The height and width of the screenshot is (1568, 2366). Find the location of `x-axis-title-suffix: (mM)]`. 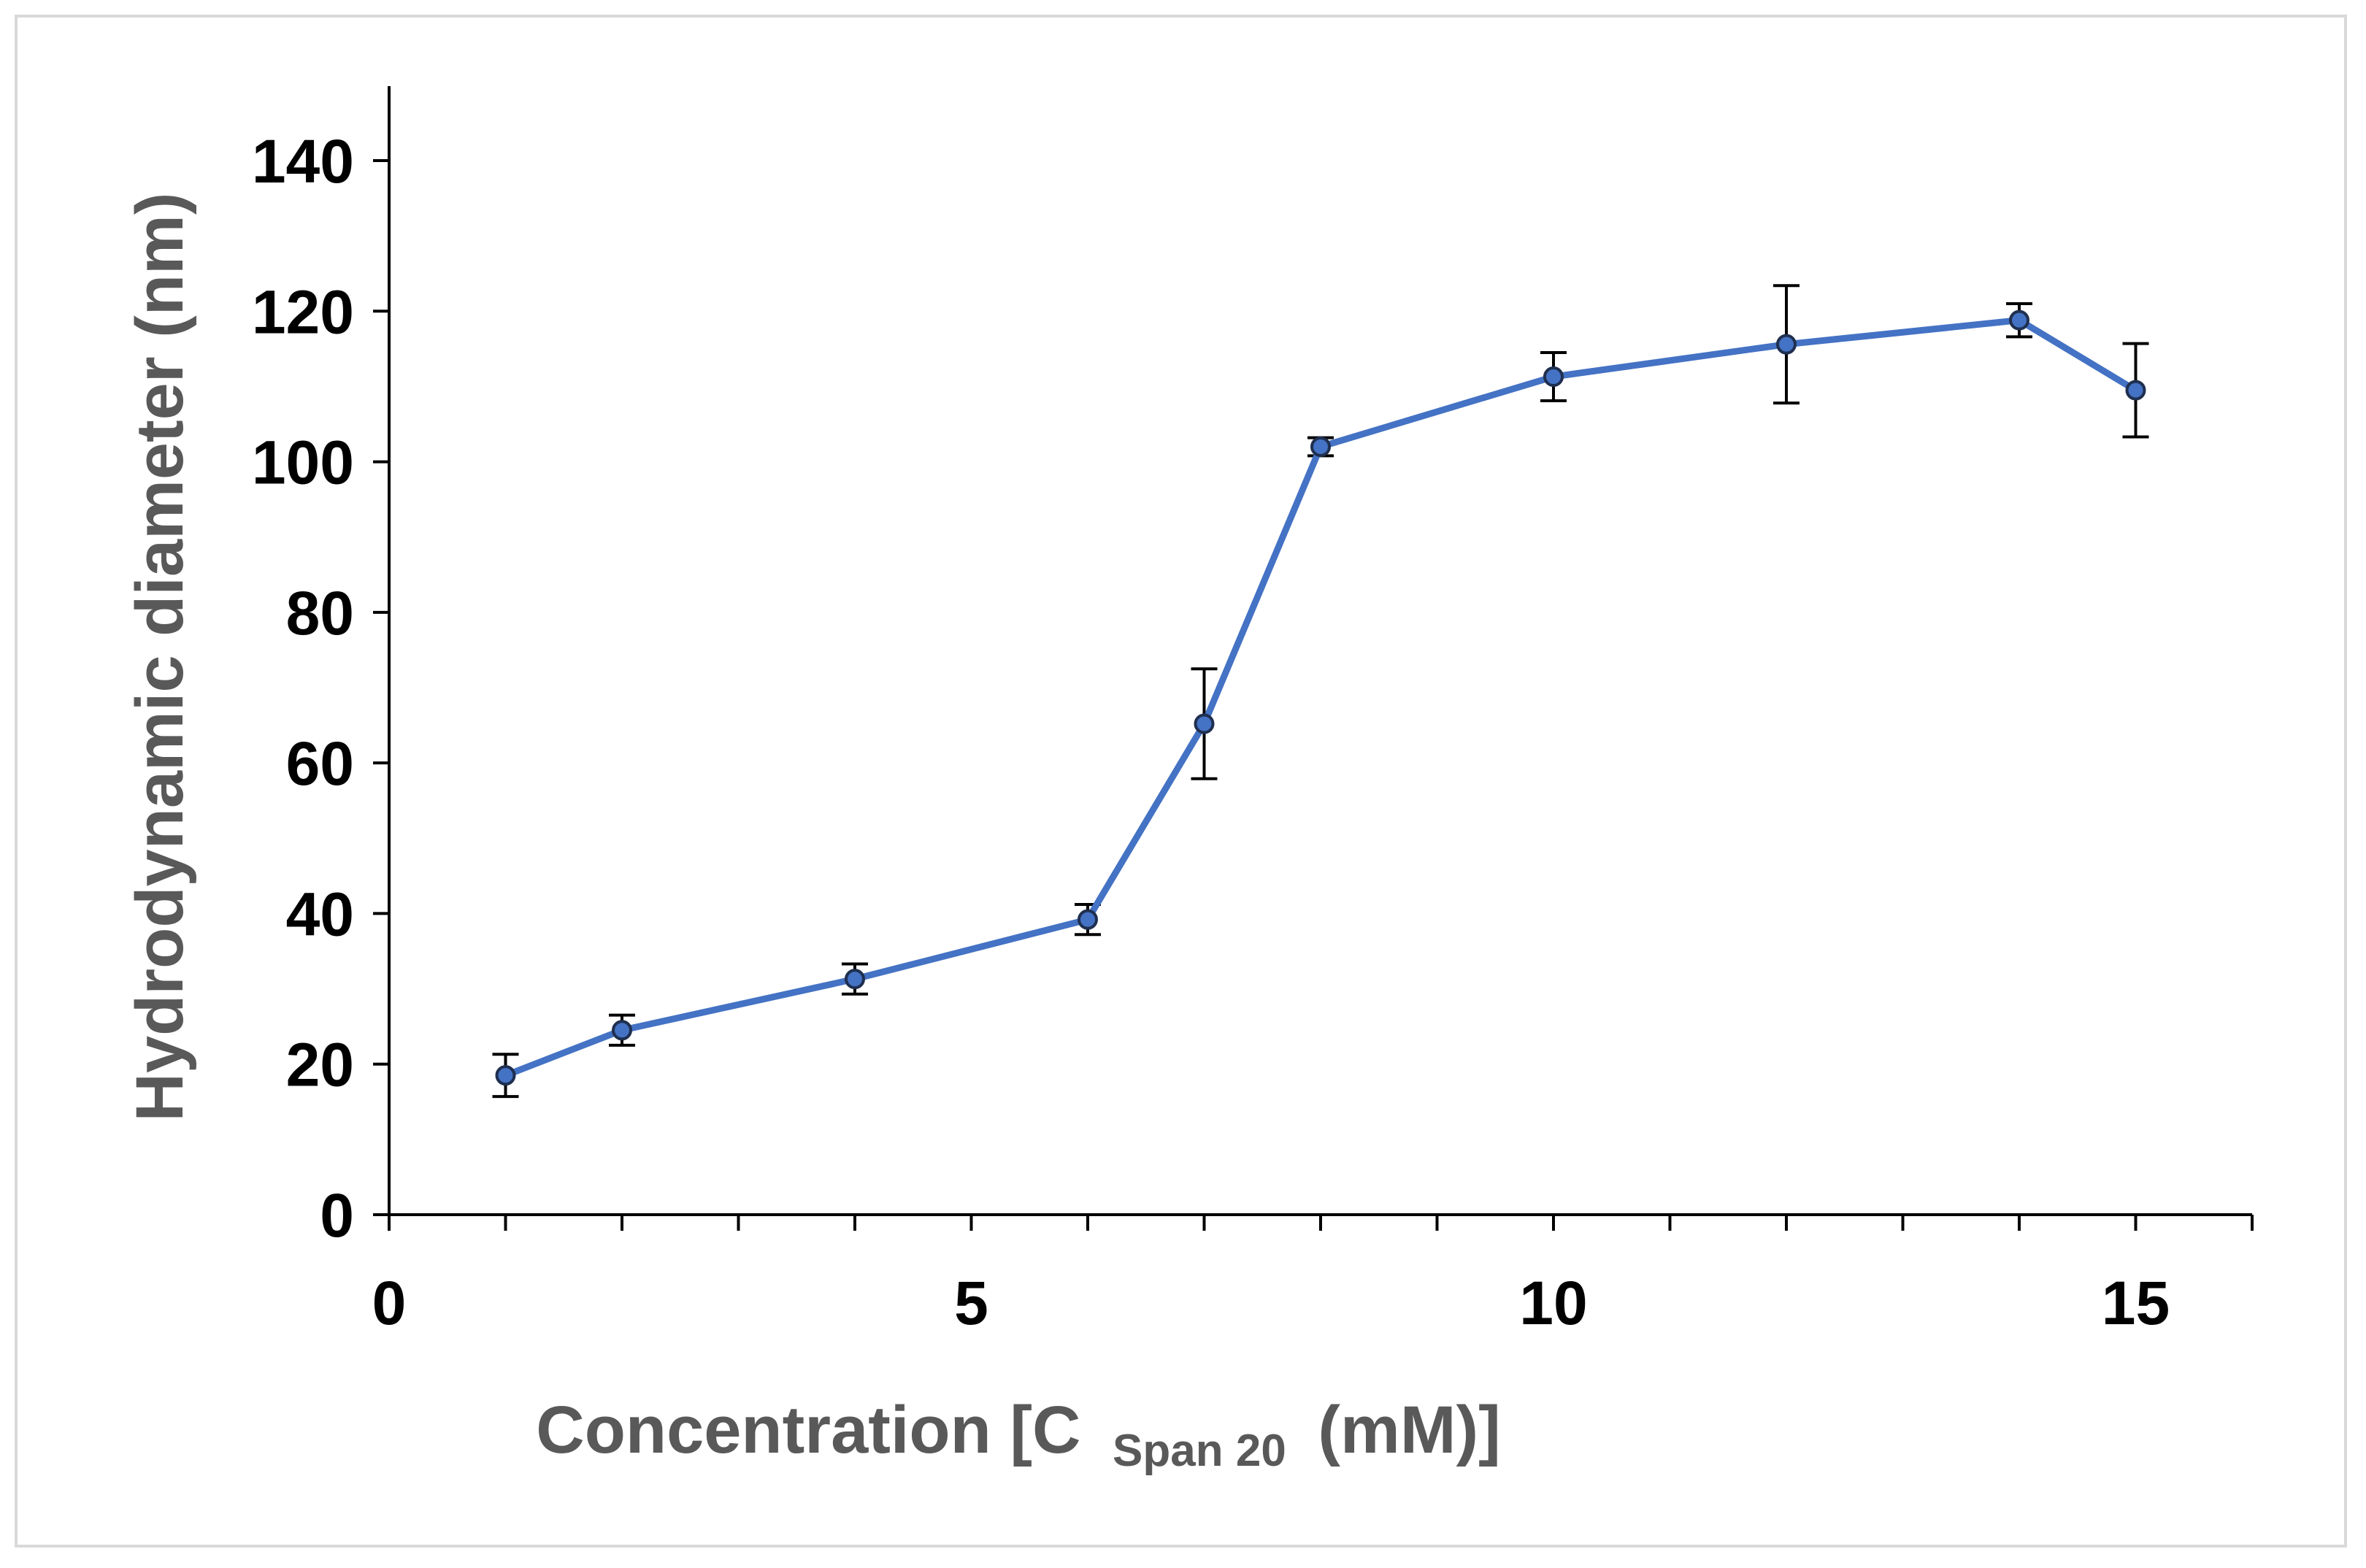

x-axis-title-suffix: (mM)] is located at coordinates (1409, 1430).